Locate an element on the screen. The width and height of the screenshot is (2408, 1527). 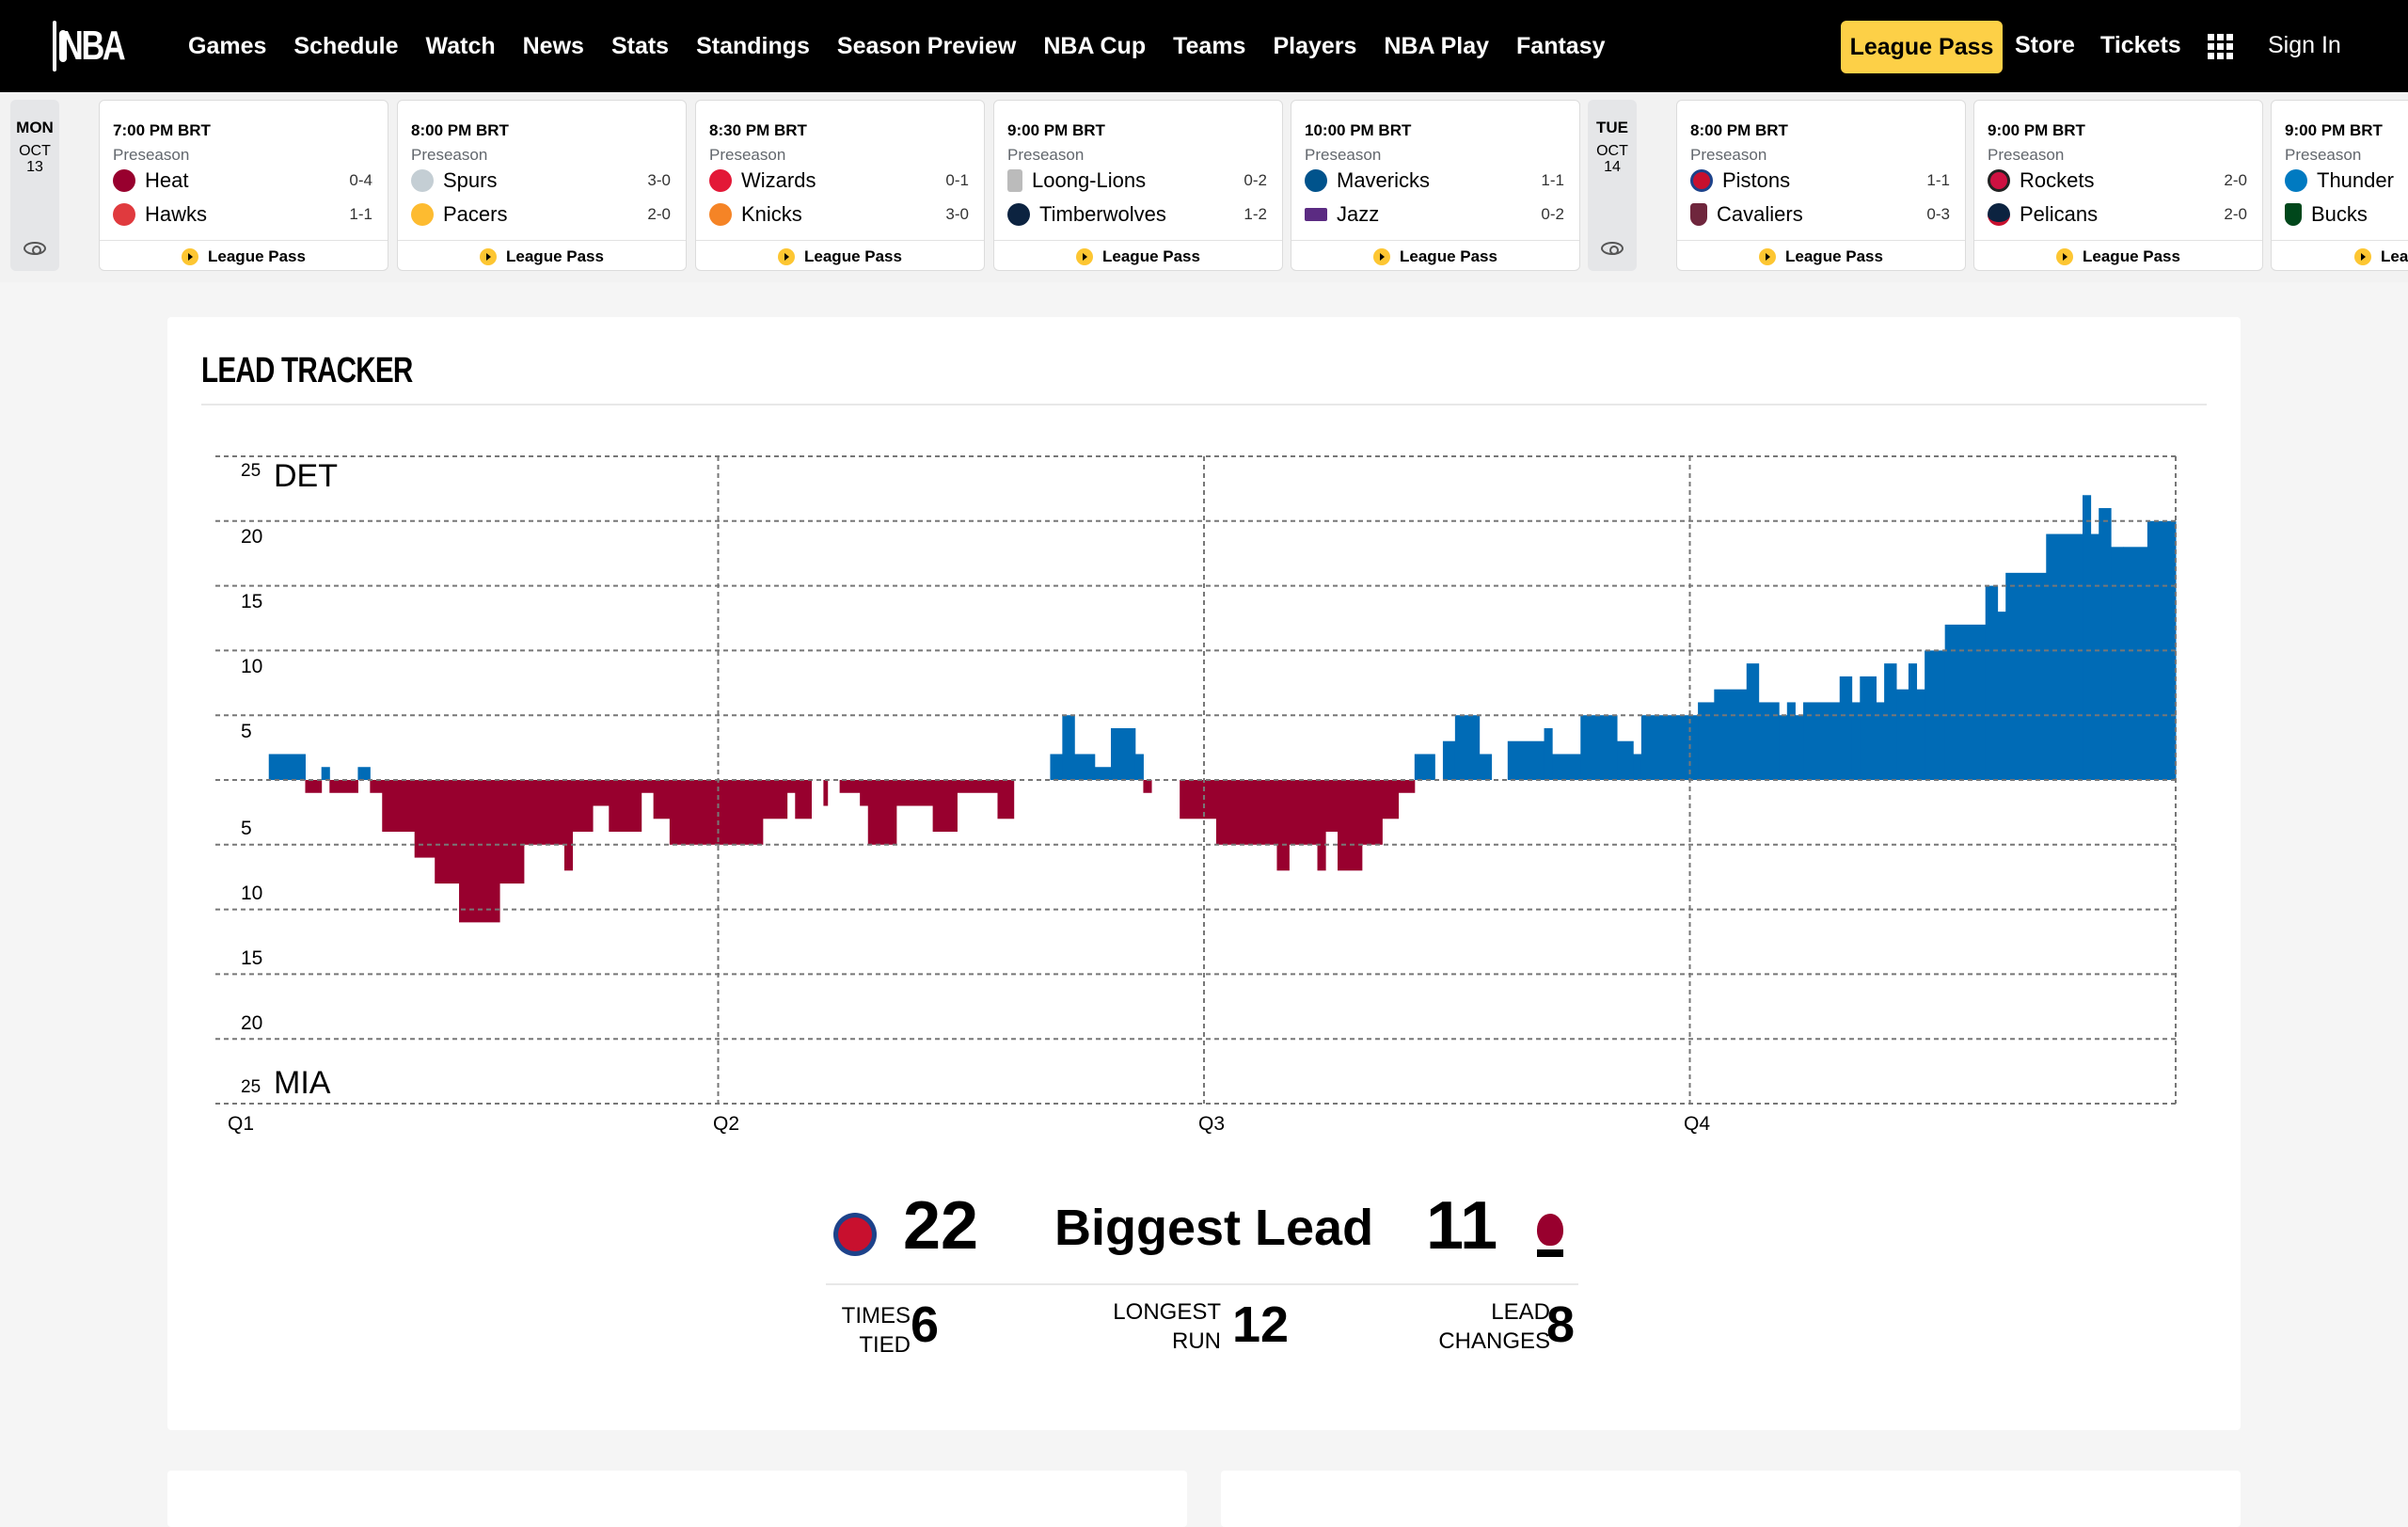
team-name: Spurs is located at coordinates (471, 180).